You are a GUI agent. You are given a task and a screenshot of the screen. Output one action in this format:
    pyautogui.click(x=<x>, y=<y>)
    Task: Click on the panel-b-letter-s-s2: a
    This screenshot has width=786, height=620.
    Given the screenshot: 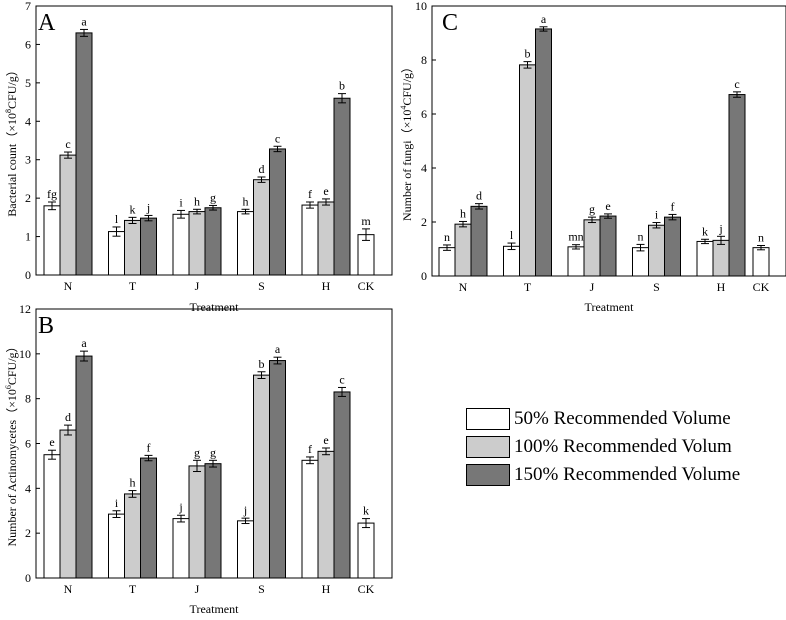 What is the action you would take?
    pyautogui.click(x=278, y=349)
    